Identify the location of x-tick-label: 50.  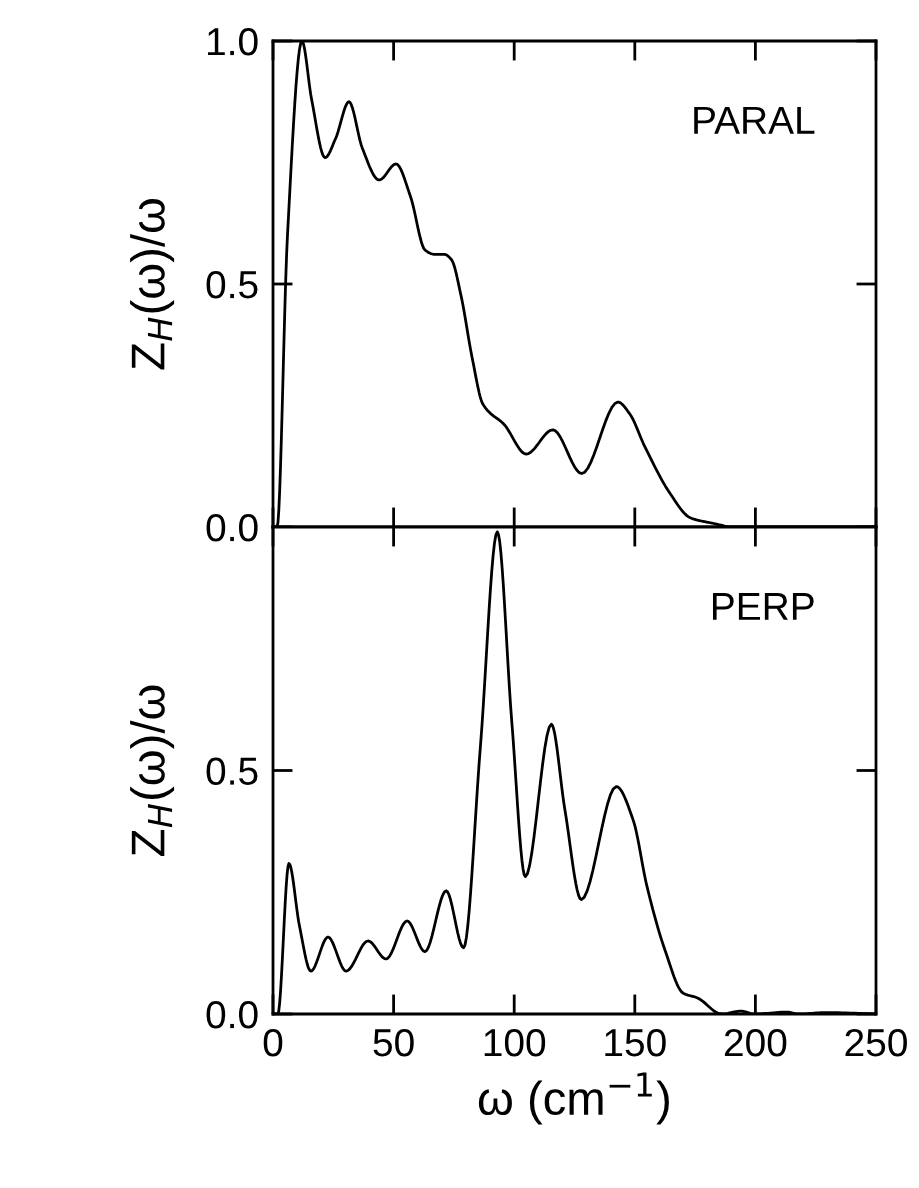
(393, 1042).